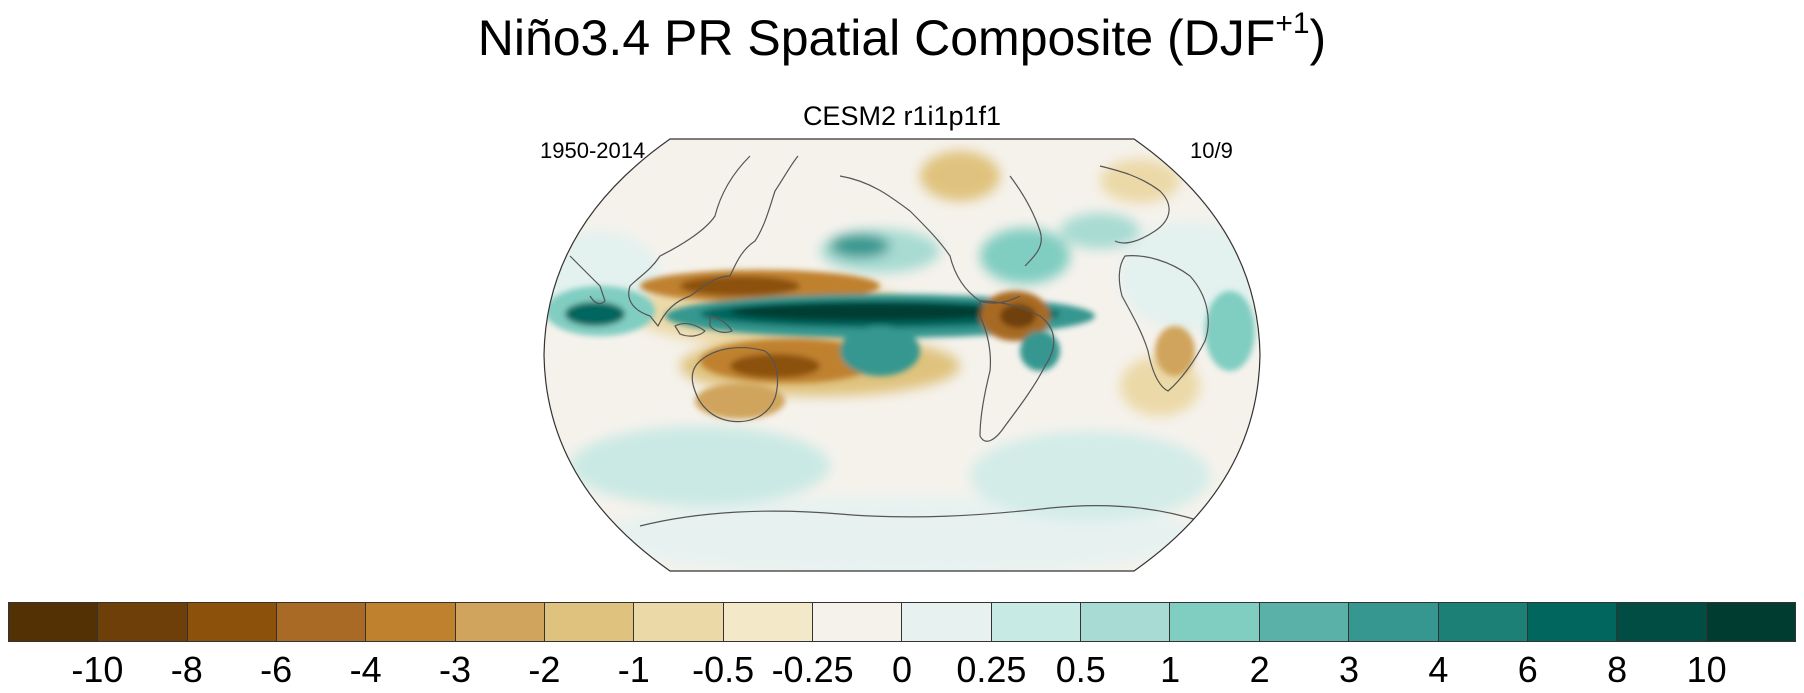 This screenshot has height=693, width=1804. Describe the element at coordinates (902, 116) in the screenshot. I see `model-subtitle: CESM2 r1i1p1f1` at that location.